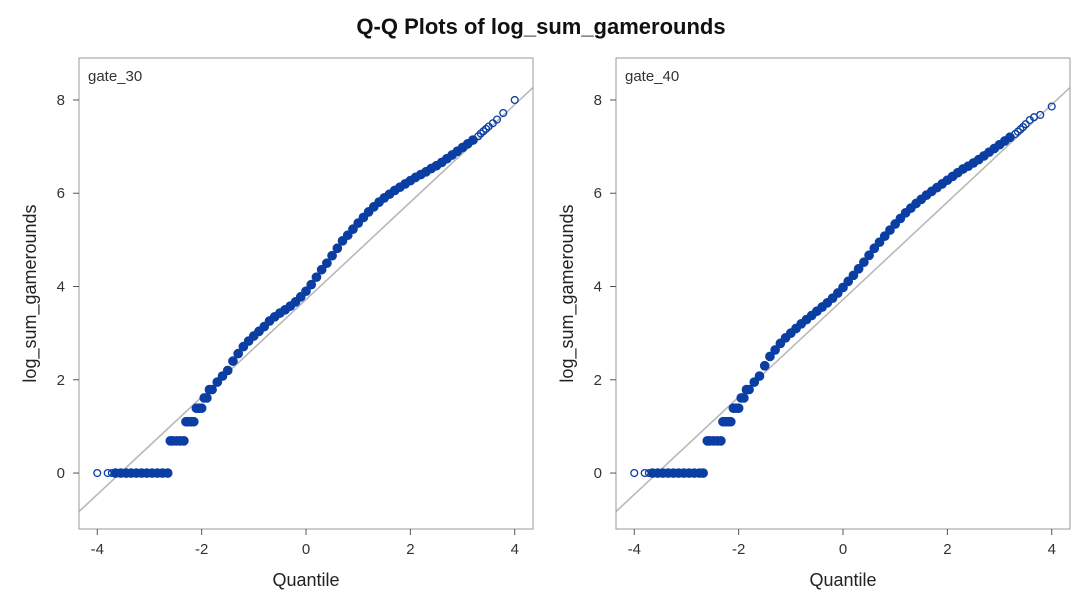 The height and width of the screenshot is (601, 1082). What do you see at coordinates (115, 76) in the screenshot?
I see `panel-label: gate_30` at bounding box center [115, 76].